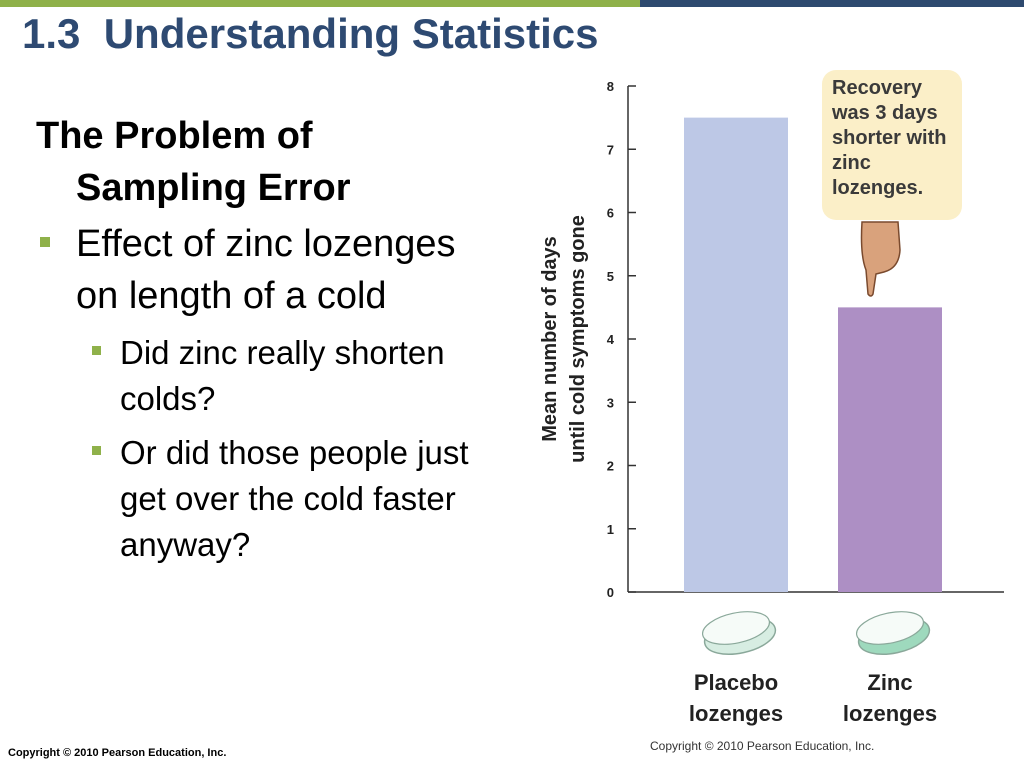 This screenshot has width=1024, height=768. I want to click on y-tick-label: 6, so click(610, 213).